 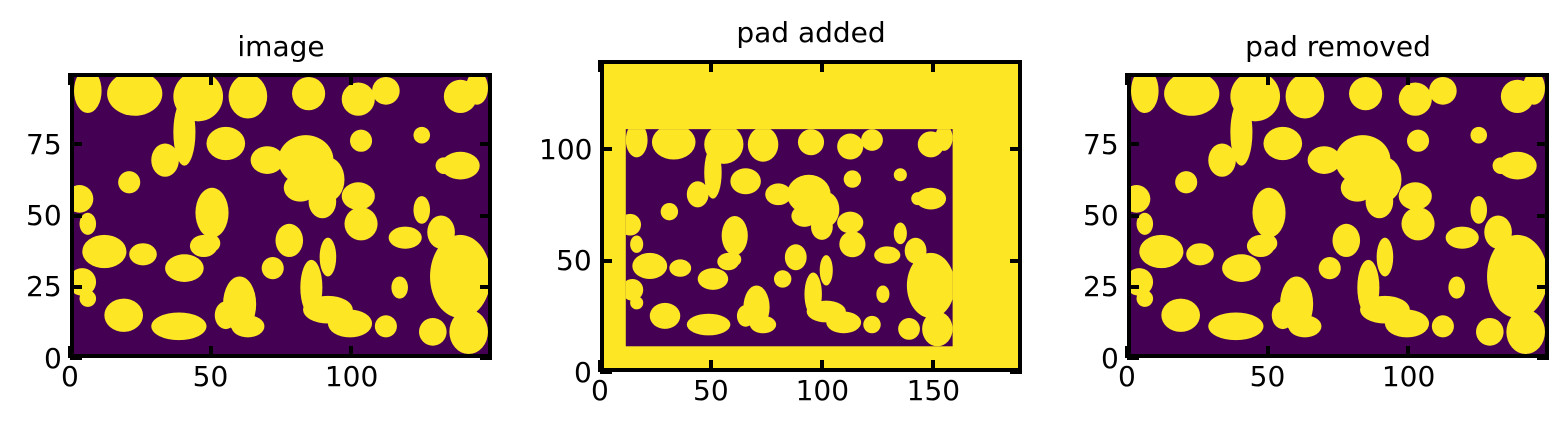 I want to click on y-tick-label: 50, so click(x=1101, y=215).